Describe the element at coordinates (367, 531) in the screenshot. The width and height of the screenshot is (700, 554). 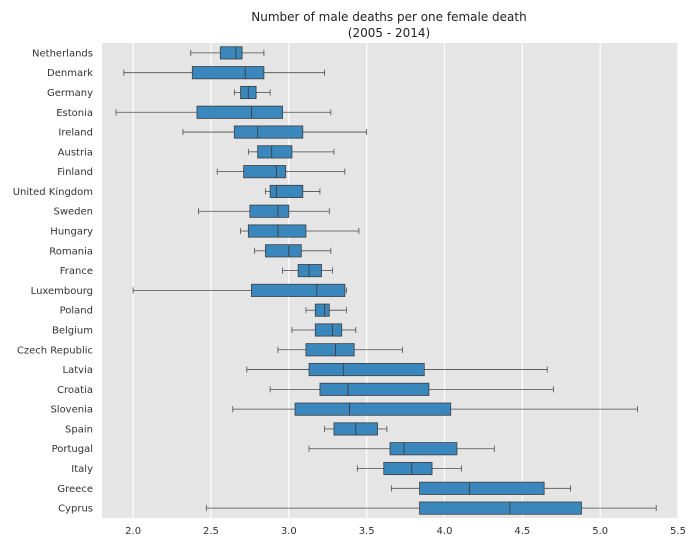
I see `x-tick-label: 3.5` at that location.